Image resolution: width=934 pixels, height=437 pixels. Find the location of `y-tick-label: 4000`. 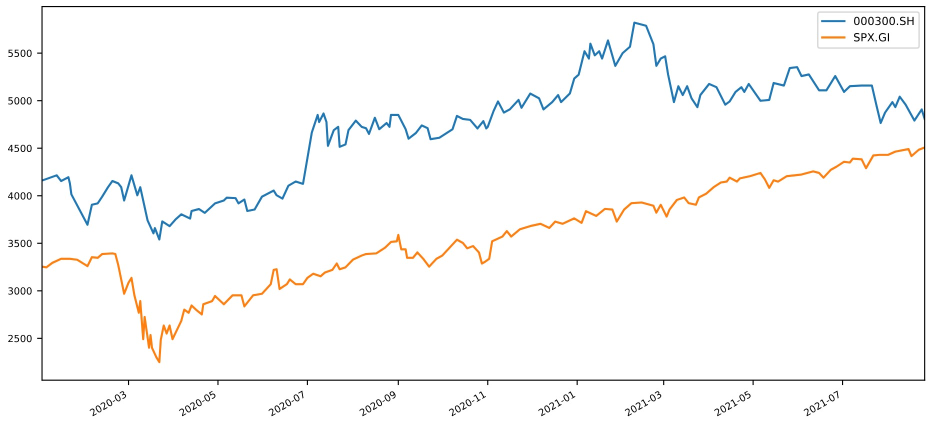

y-tick-label: 4000 is located at coordinates (20, 196).